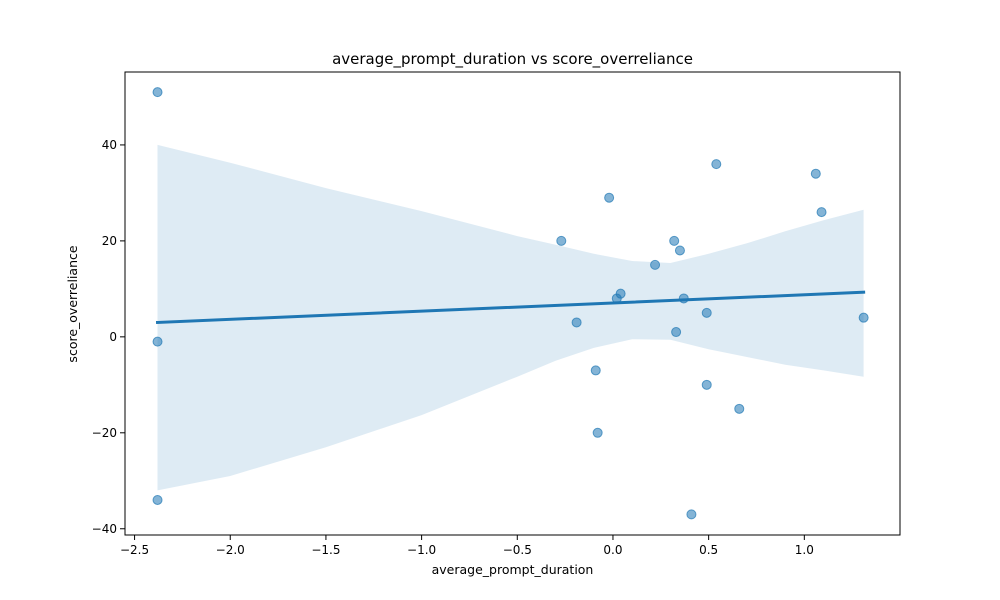 This screenshot has height=600, width=1000. I want to click on y-tick-label-3: 0, so click(113, 337).